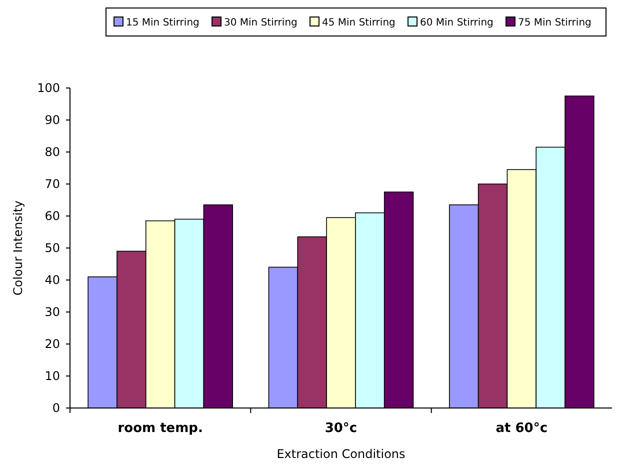  I want to click on y-tick-label: 90, so click(52, 120).